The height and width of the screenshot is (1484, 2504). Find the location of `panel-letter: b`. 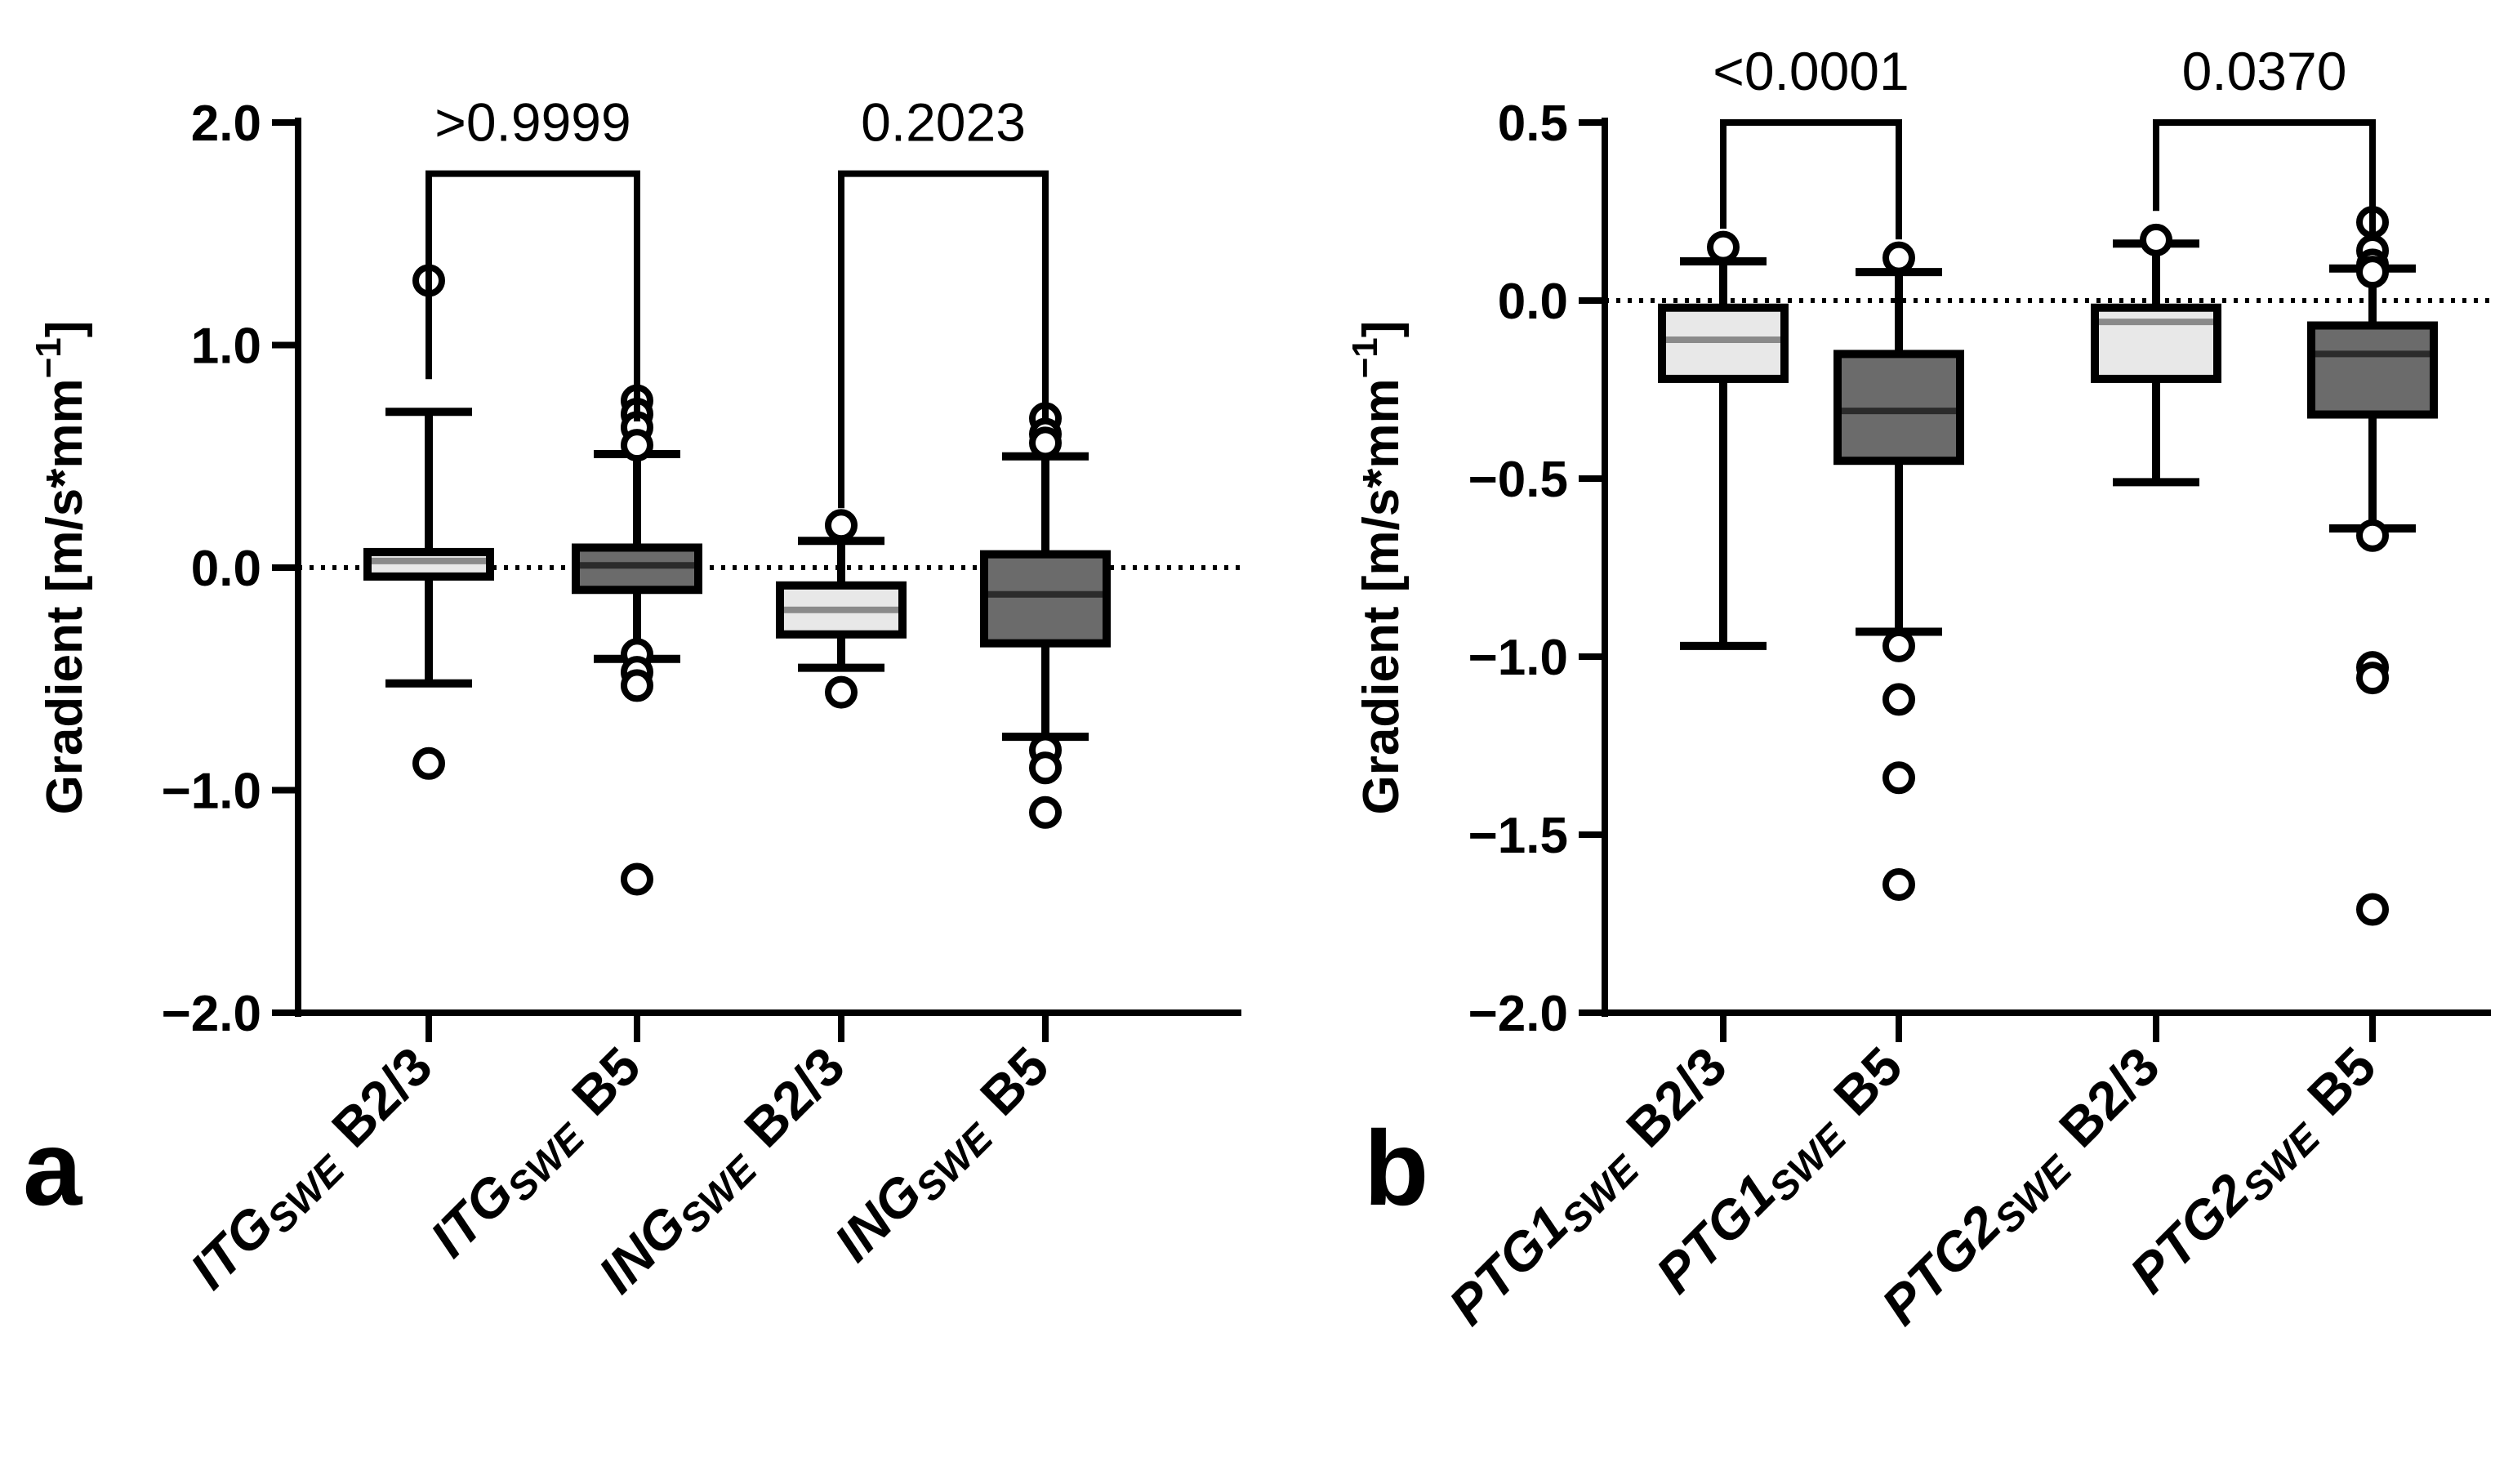

panel-letter: b is located at coordinates (1396, 1168).